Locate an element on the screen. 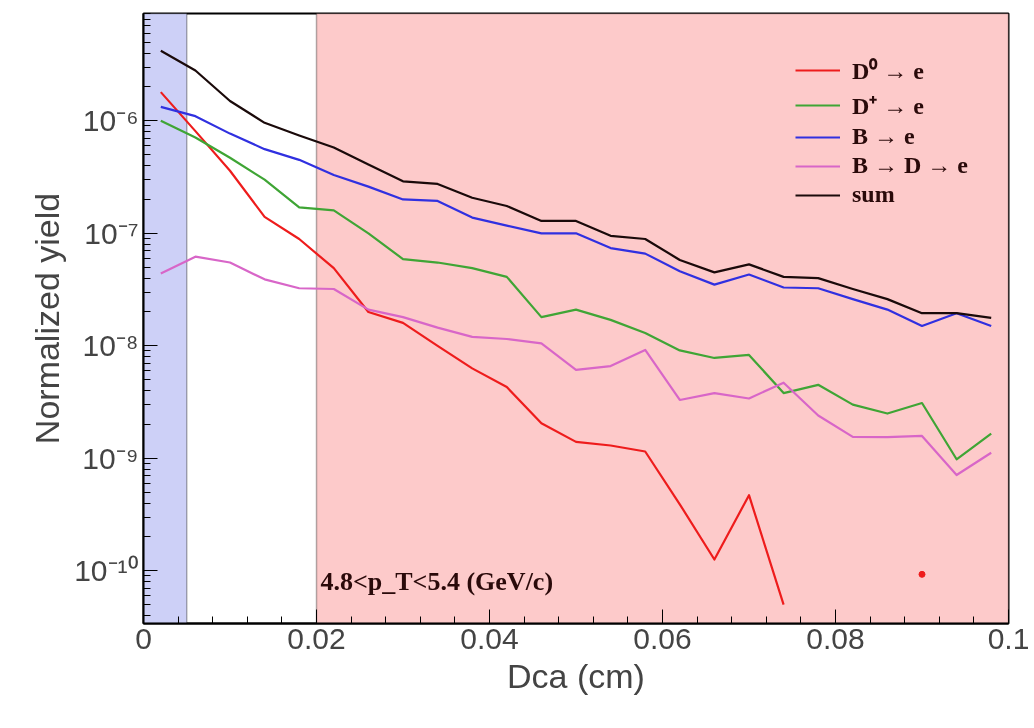 The width and height of the screenshot is (1034, 728). legend-label: B → D → e is located at coordinates (910, 165).